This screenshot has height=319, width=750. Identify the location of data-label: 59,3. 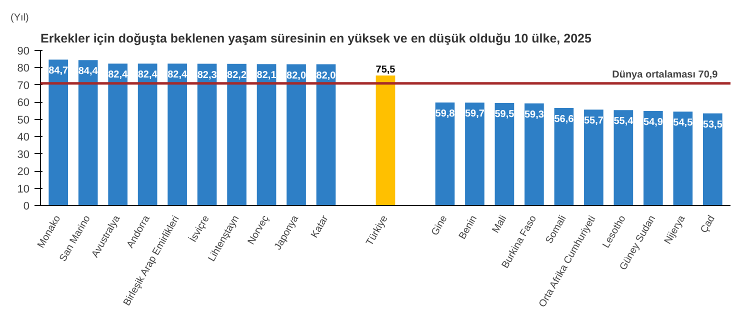
(534, 114).